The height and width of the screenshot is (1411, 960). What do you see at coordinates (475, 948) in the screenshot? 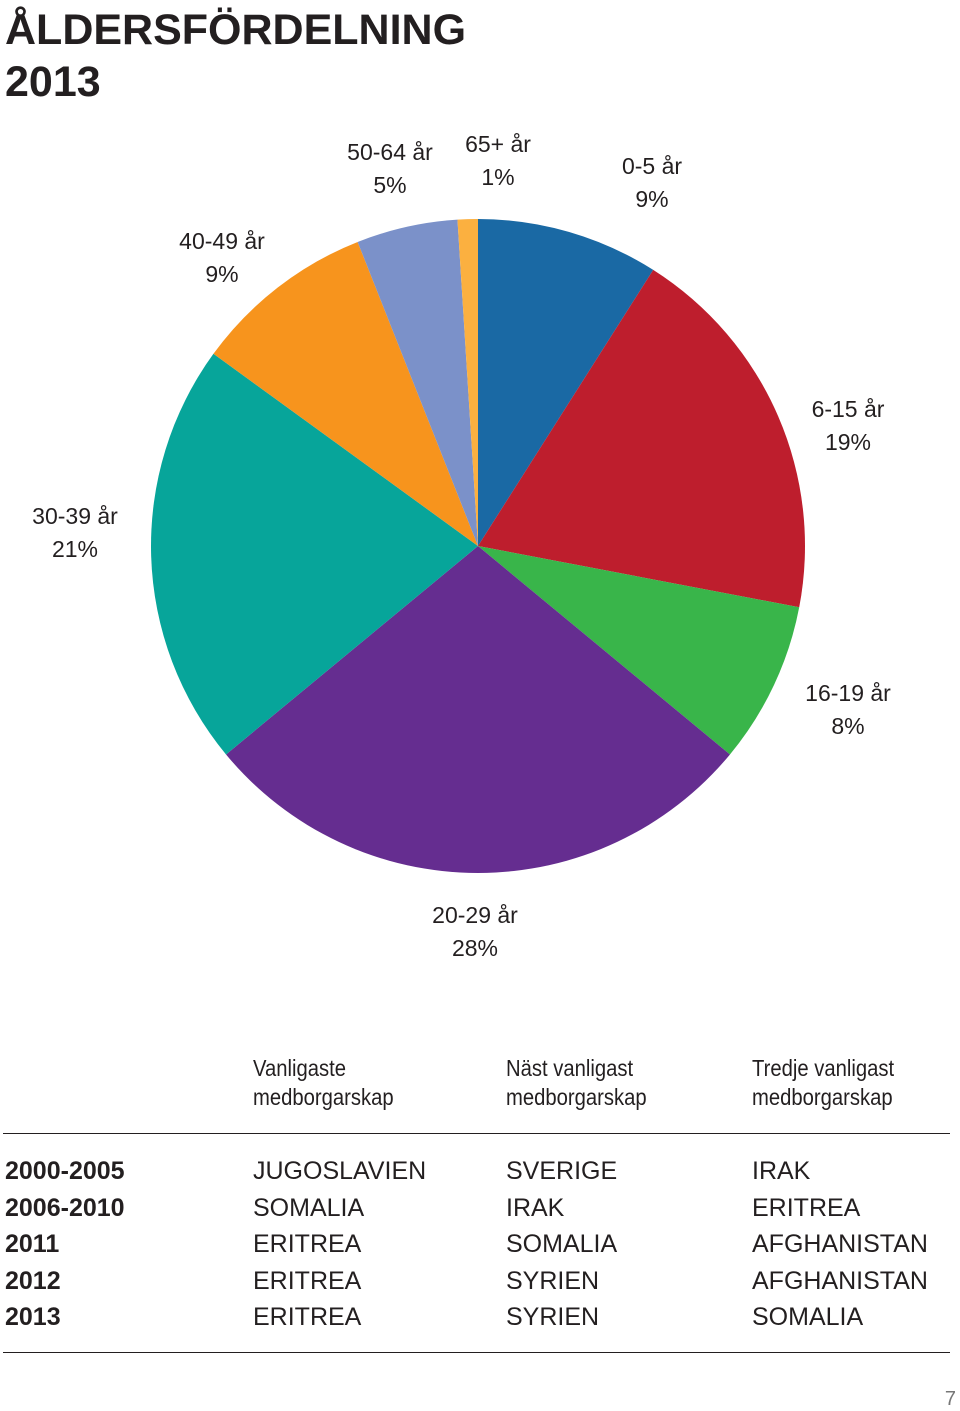
I see `slice-value-label: 28%` at bounding box center [475, 948].